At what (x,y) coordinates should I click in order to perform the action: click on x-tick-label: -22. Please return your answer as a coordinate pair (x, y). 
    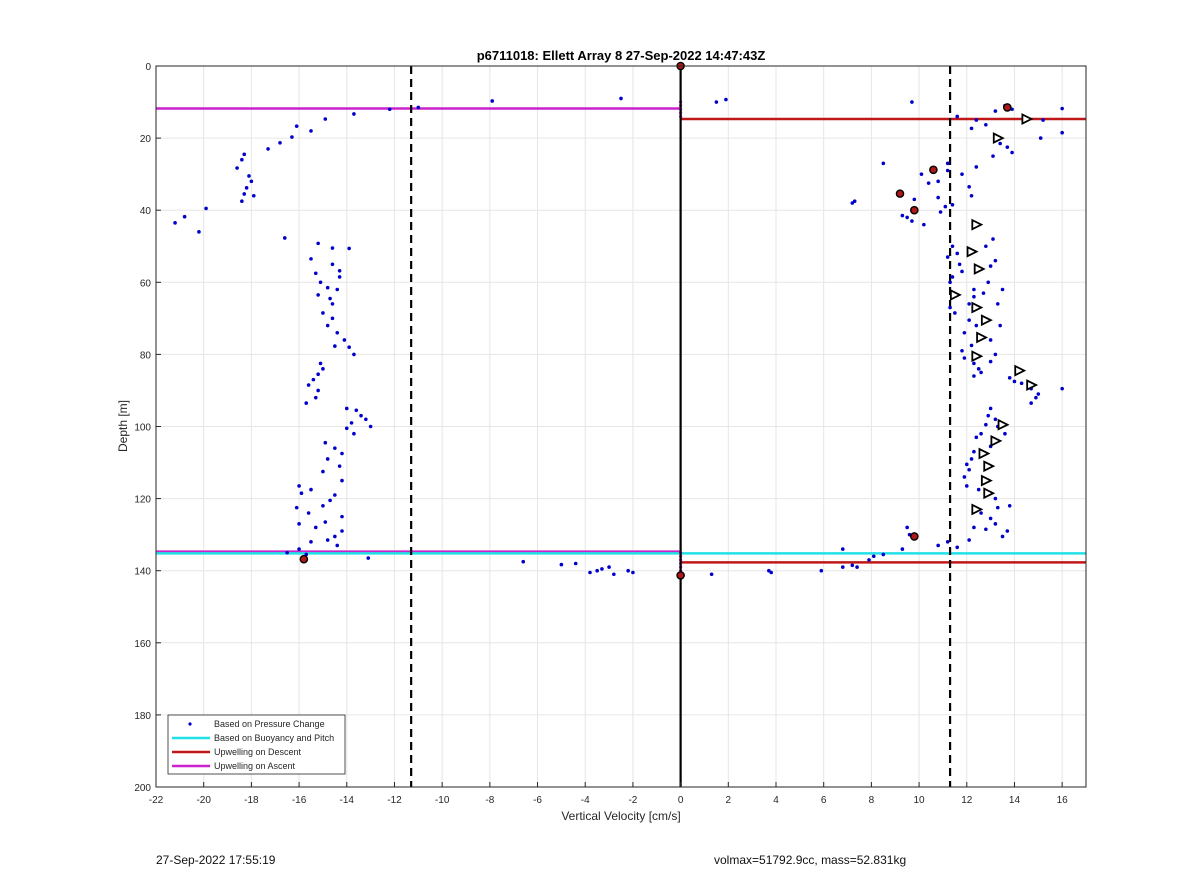
    Looking at the image, I should click on (156, 800).